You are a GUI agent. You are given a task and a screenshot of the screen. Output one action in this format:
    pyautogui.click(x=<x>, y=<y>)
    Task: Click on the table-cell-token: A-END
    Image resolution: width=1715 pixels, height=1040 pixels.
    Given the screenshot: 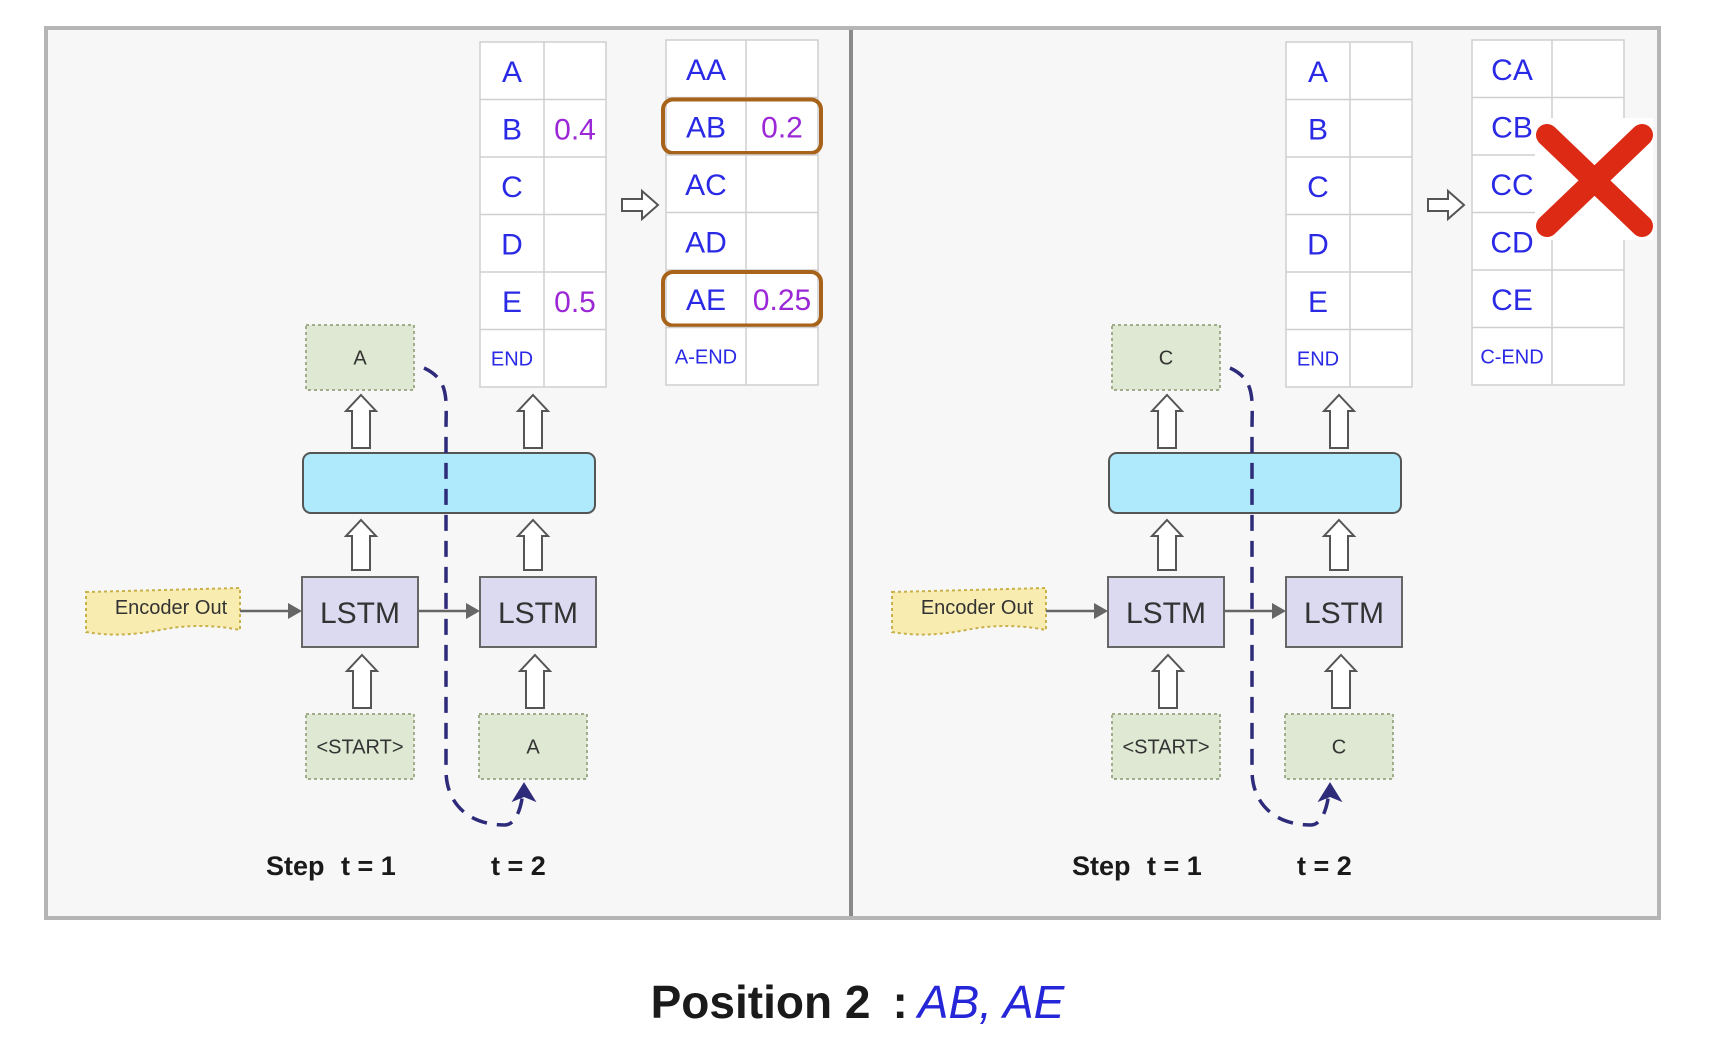 What is the action you would take?
    pyautogui.click(x=706, y=357)
    